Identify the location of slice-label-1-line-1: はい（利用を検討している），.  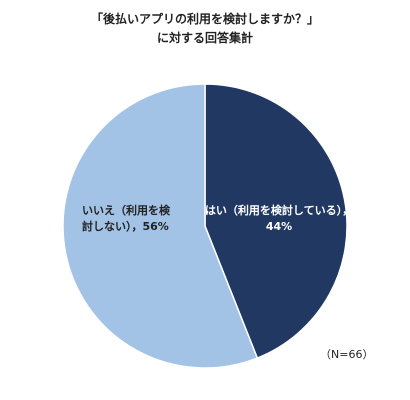
(279, 210).